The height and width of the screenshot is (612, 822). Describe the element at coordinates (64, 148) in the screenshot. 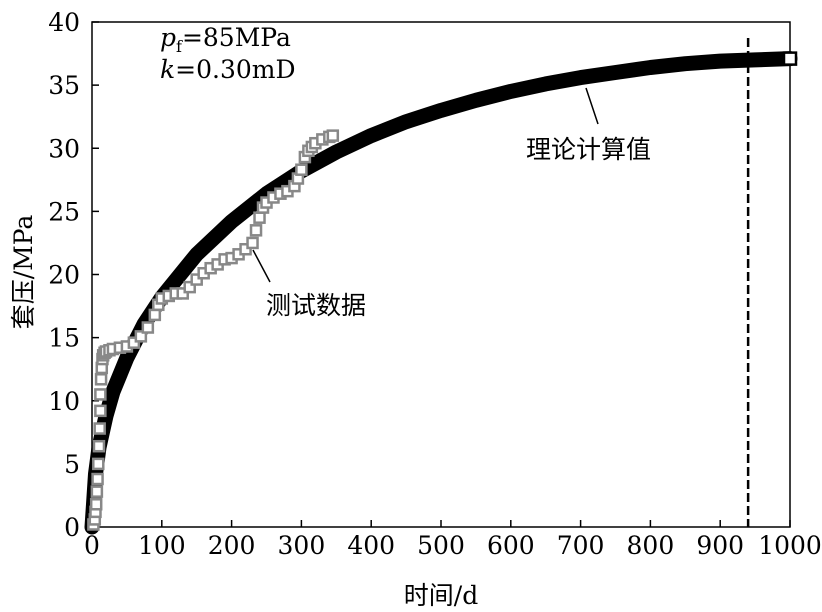

I see `y-tick-label: 30` at that location.